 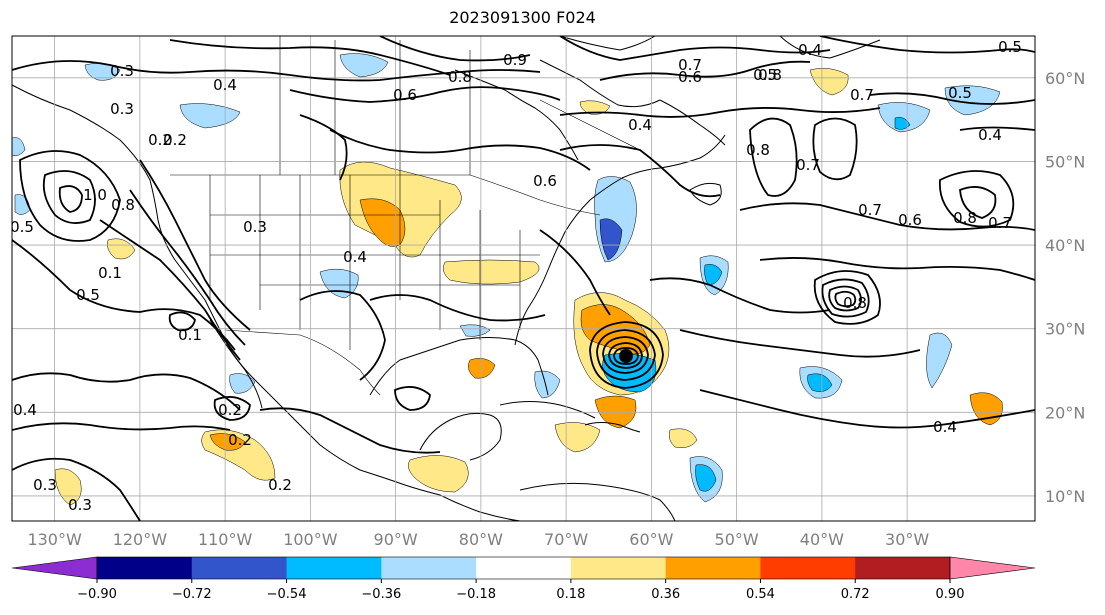 I want to click on shade-negative-east, so click(x=939, y=360).